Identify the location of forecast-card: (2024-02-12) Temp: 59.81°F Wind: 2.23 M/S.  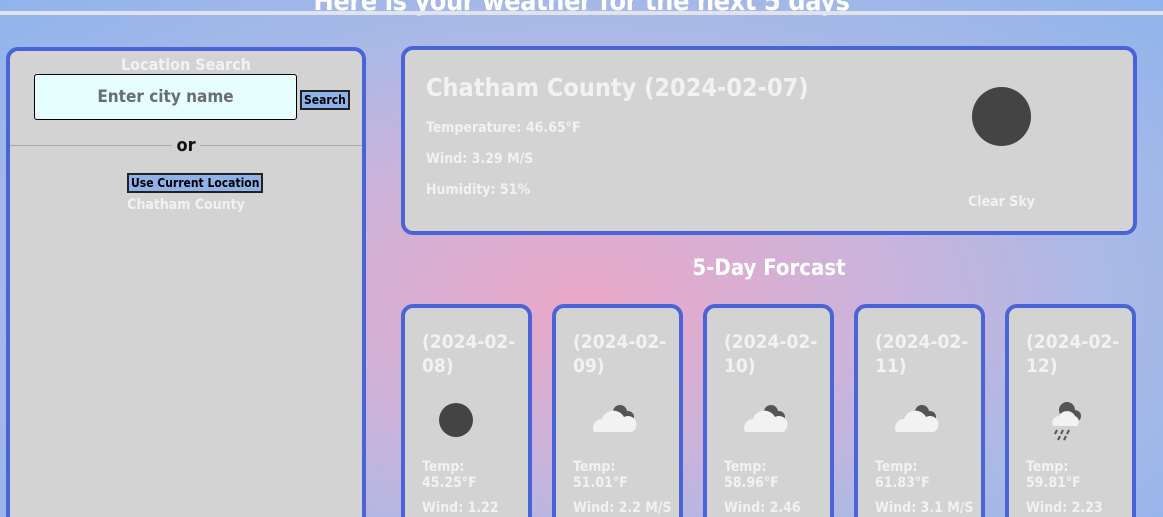
(1070, 410).